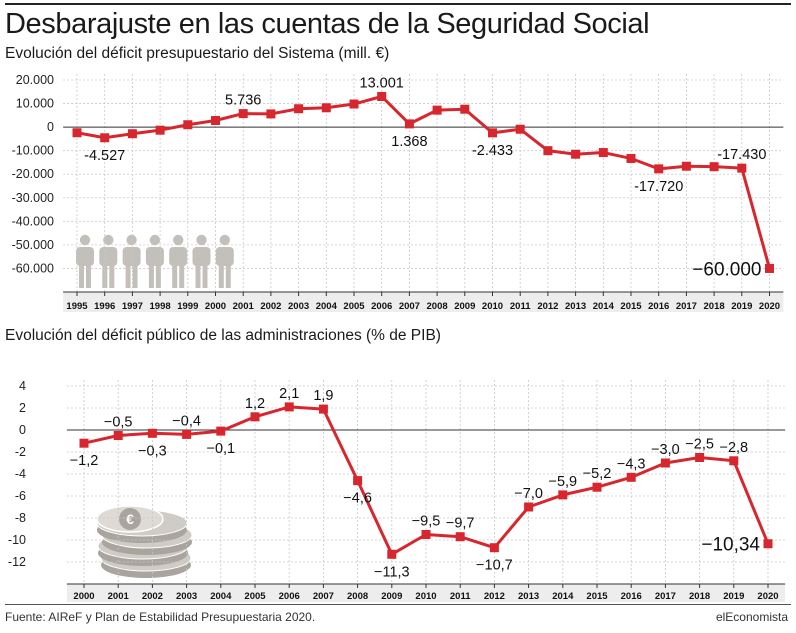 The width and height of the screenshot is (796, 633). What do you see at coordinates (547, 306) in the screenshot?
I see `x-tick-label: 2012` at bounding box center [547, 306].